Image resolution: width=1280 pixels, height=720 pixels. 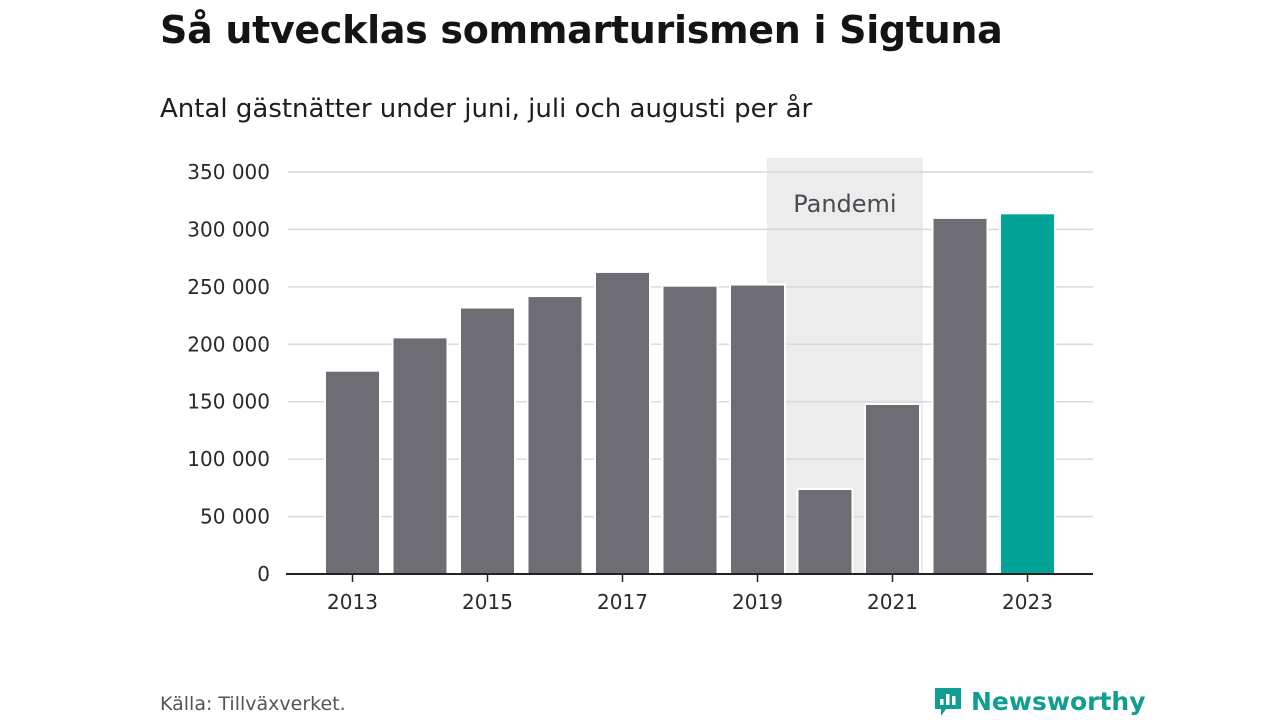 I want to click on x-axis-ticks: 2013 2015 2017 2019 2021 2023, so click(x=690, y=594).